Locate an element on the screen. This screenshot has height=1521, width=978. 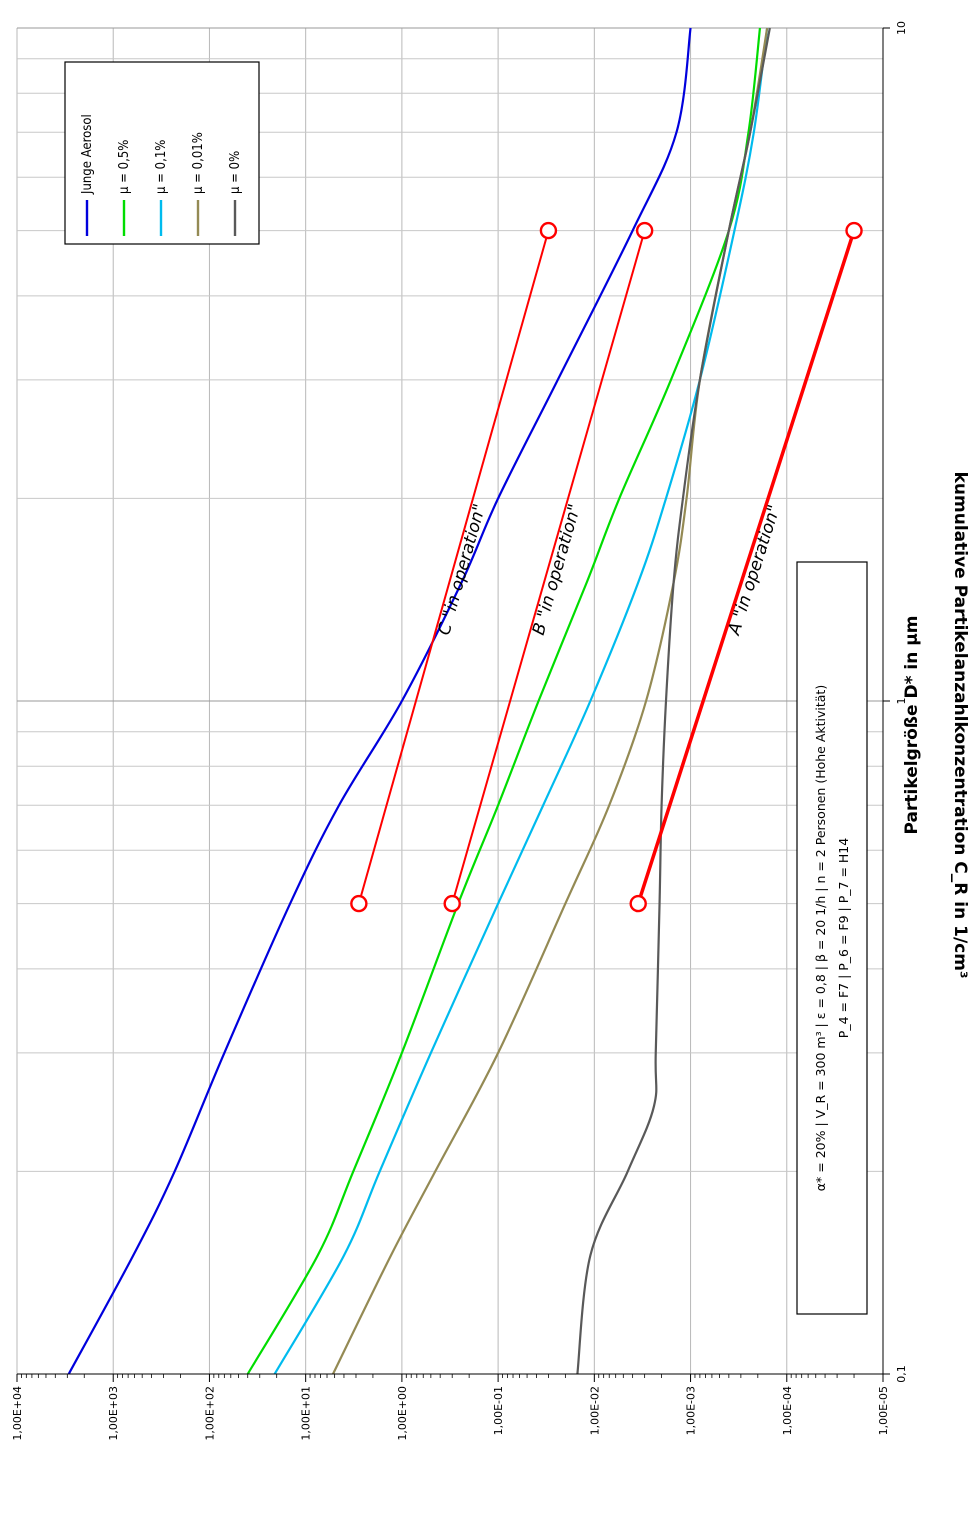
value-tick-label: 1,00E+02 is located at coordinates (209, 1413).